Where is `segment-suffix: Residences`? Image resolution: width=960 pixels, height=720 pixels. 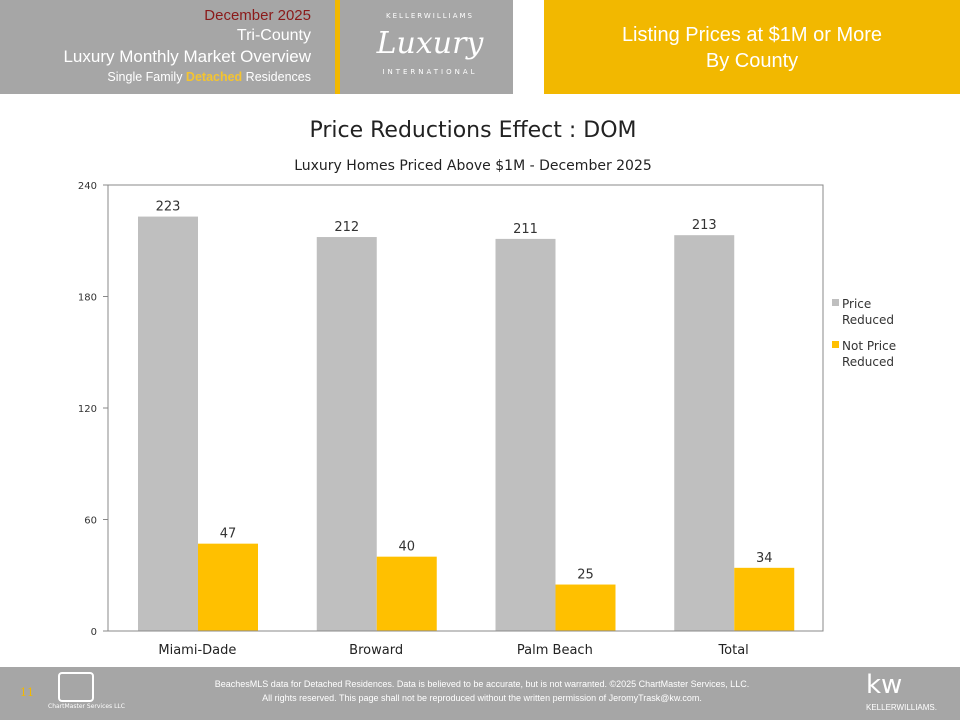 segment-suffix: Residences is located at coordinates (276, 77).